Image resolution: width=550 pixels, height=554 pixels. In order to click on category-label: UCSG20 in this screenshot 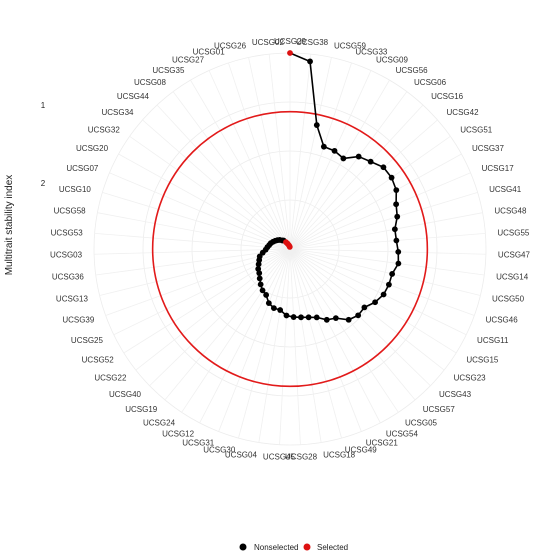, I will do `click(92, 148)`.